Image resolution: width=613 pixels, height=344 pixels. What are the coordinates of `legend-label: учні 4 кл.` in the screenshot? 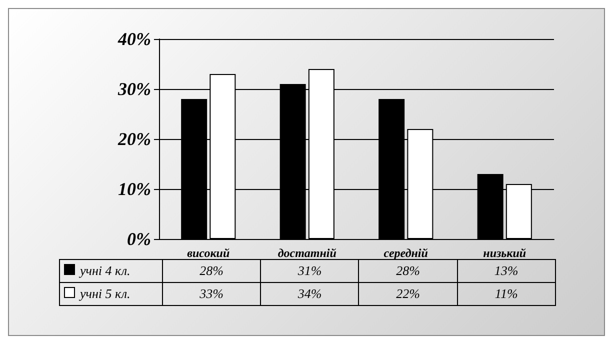 It's located at (105, 270).